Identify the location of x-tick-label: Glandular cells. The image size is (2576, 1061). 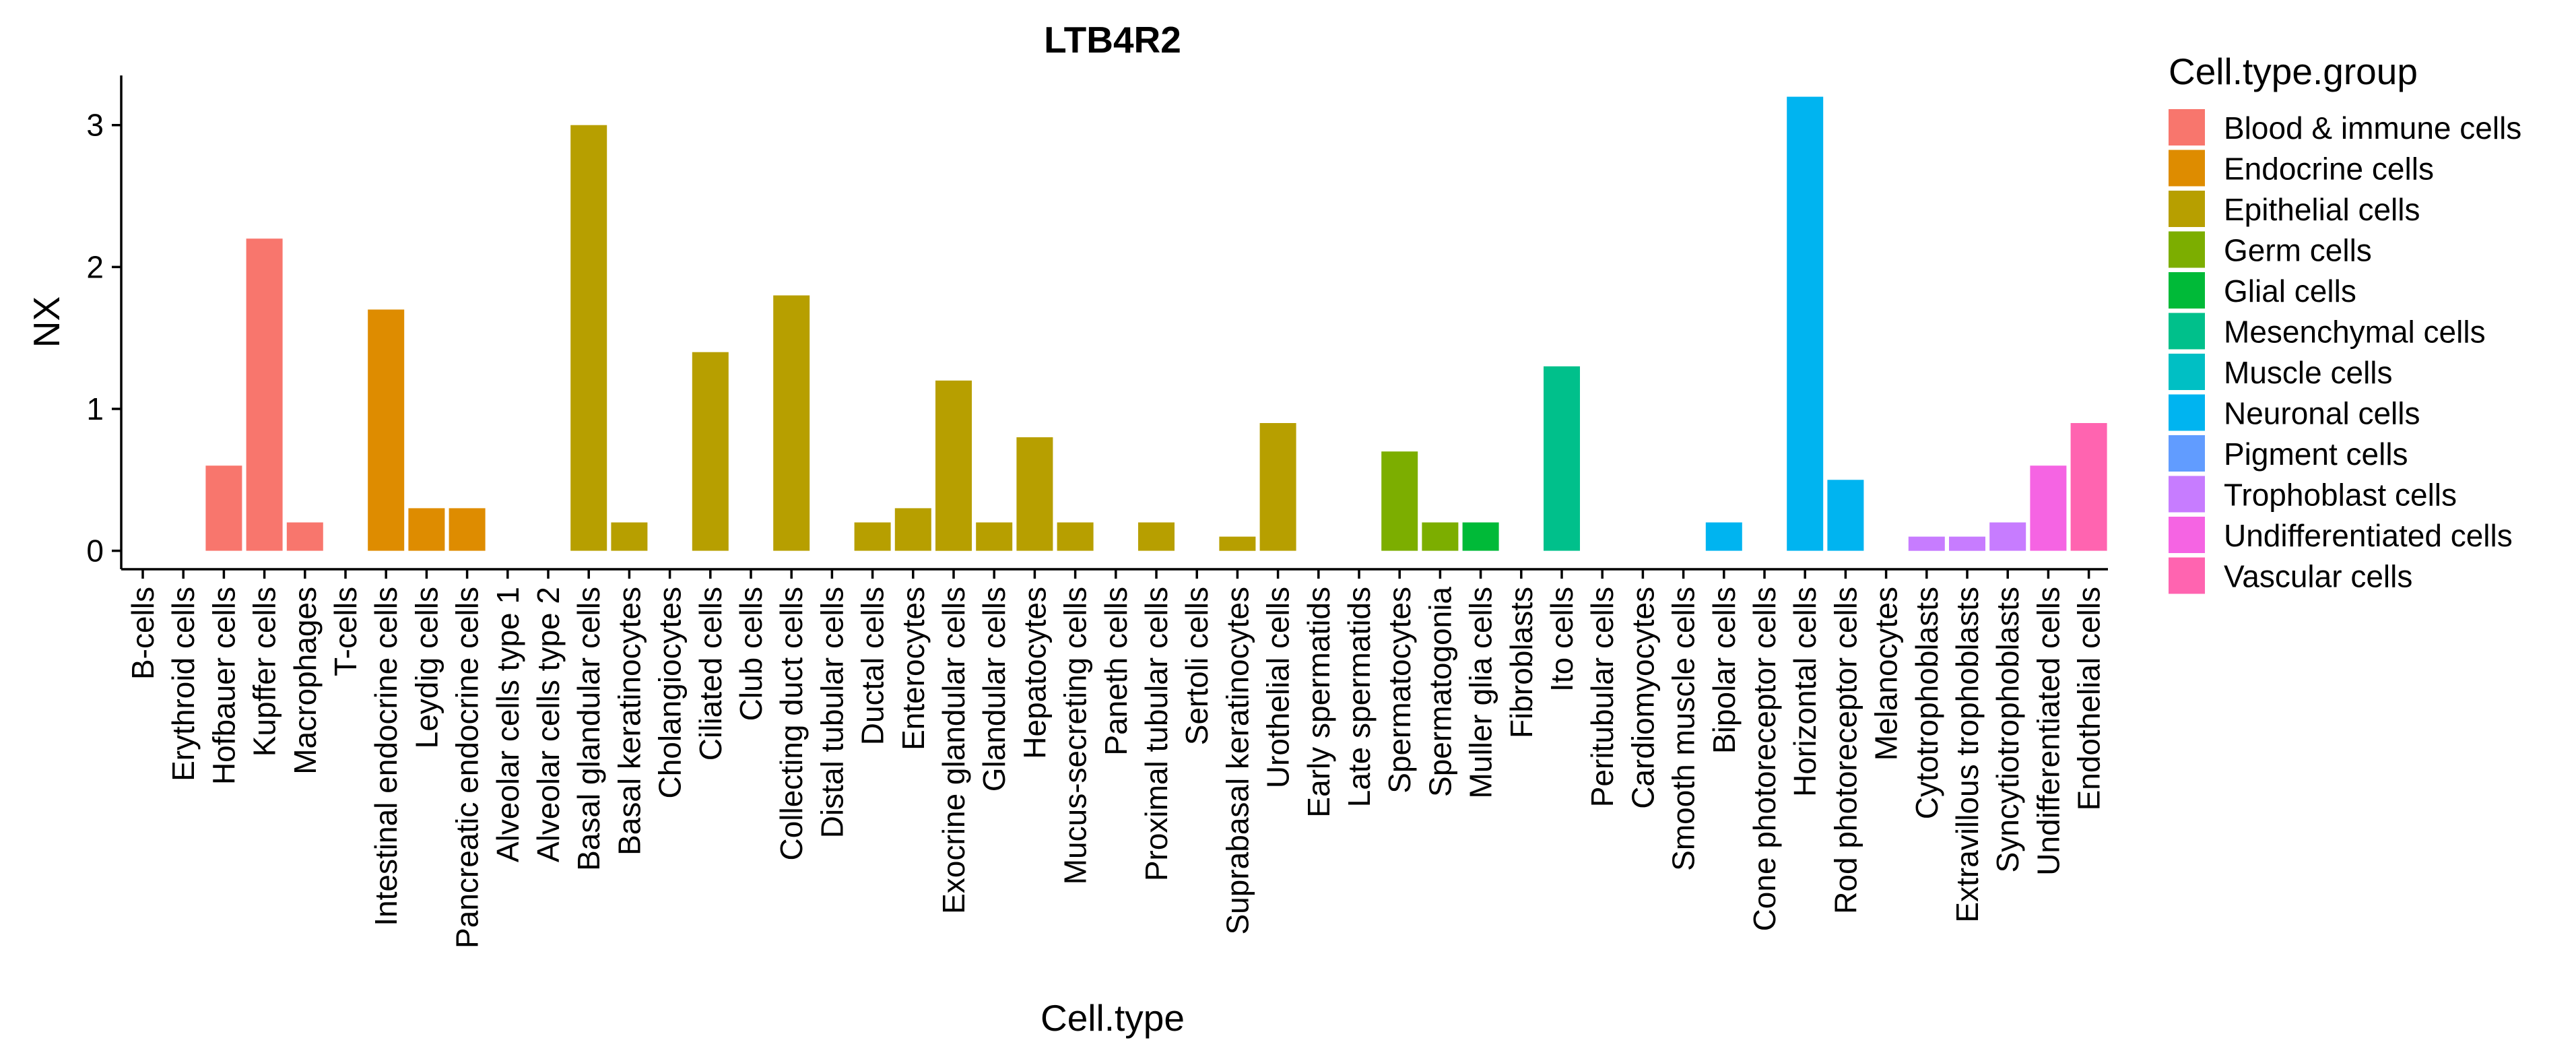
(994, 689).